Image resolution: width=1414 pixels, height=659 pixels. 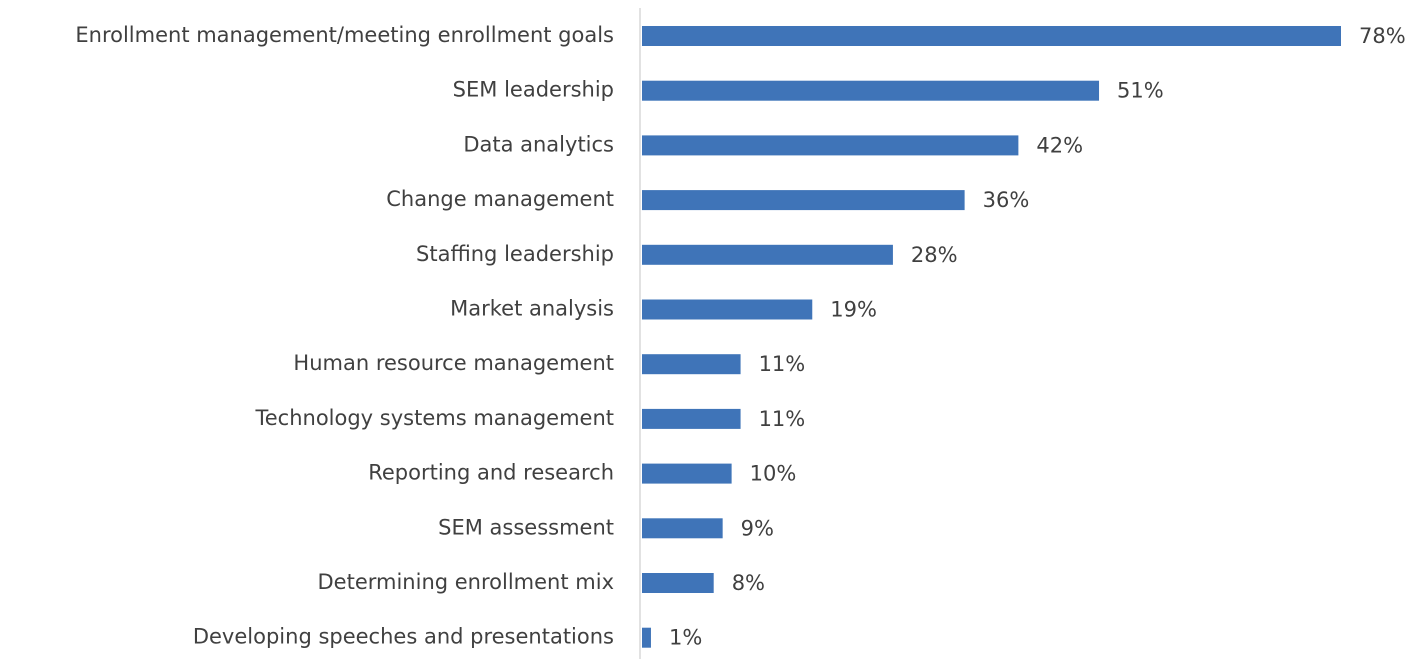 What do you see at coordinates (500, 199) in the screenshot?
I see `category-label: Change management` at bounding box center [500, 199].